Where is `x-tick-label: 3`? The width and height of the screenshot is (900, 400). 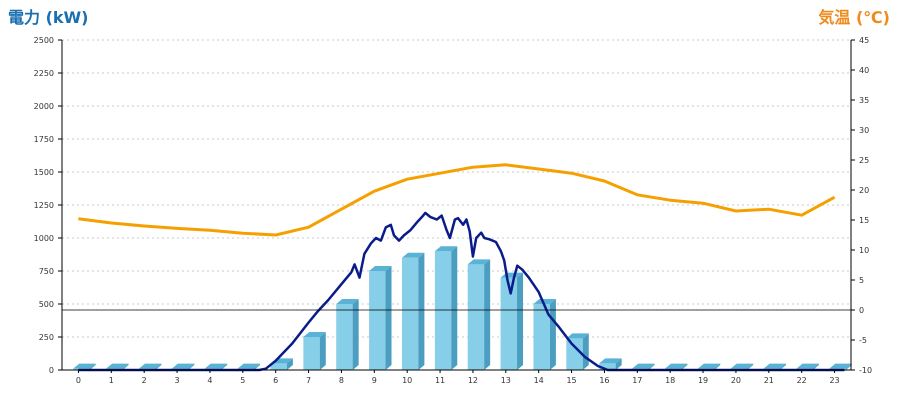 x-tick-label: 3 is located at coordinates (177, 380).